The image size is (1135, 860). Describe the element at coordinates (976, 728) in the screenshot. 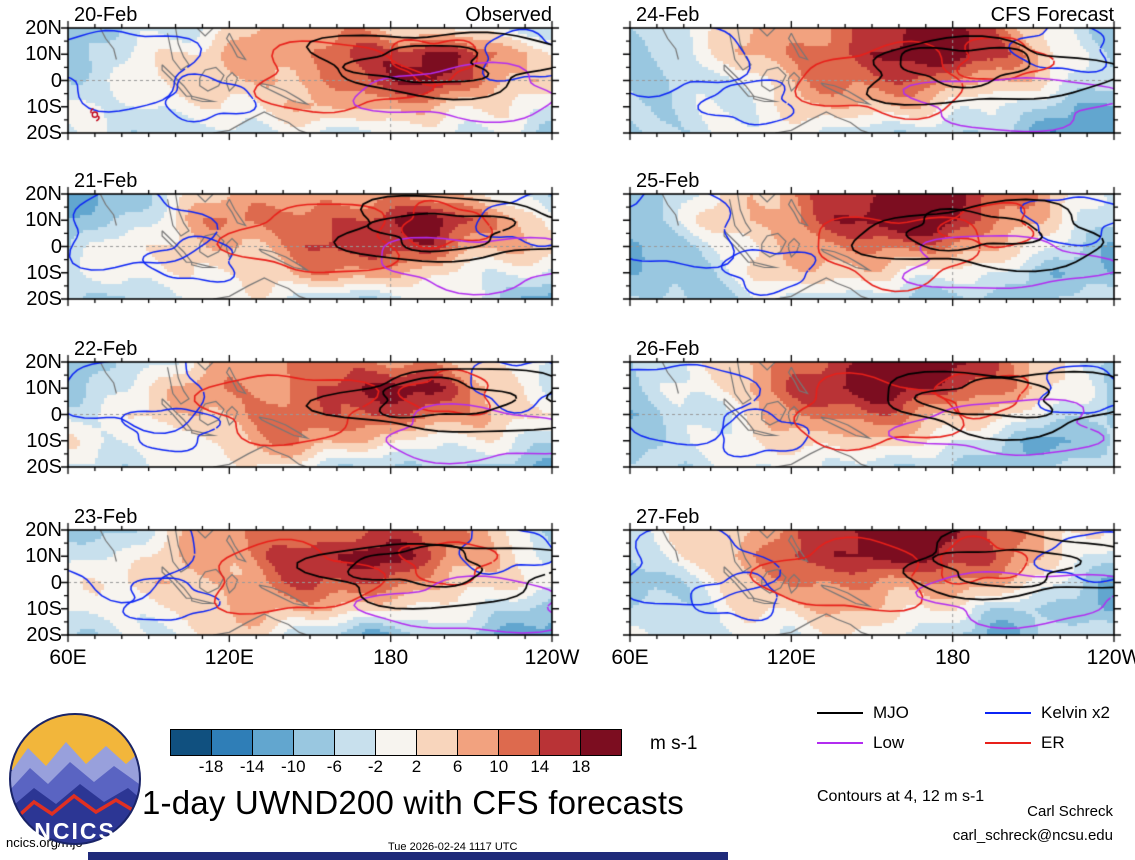

I see `legend: MJO Kelvin x2 Low ER` at that location.